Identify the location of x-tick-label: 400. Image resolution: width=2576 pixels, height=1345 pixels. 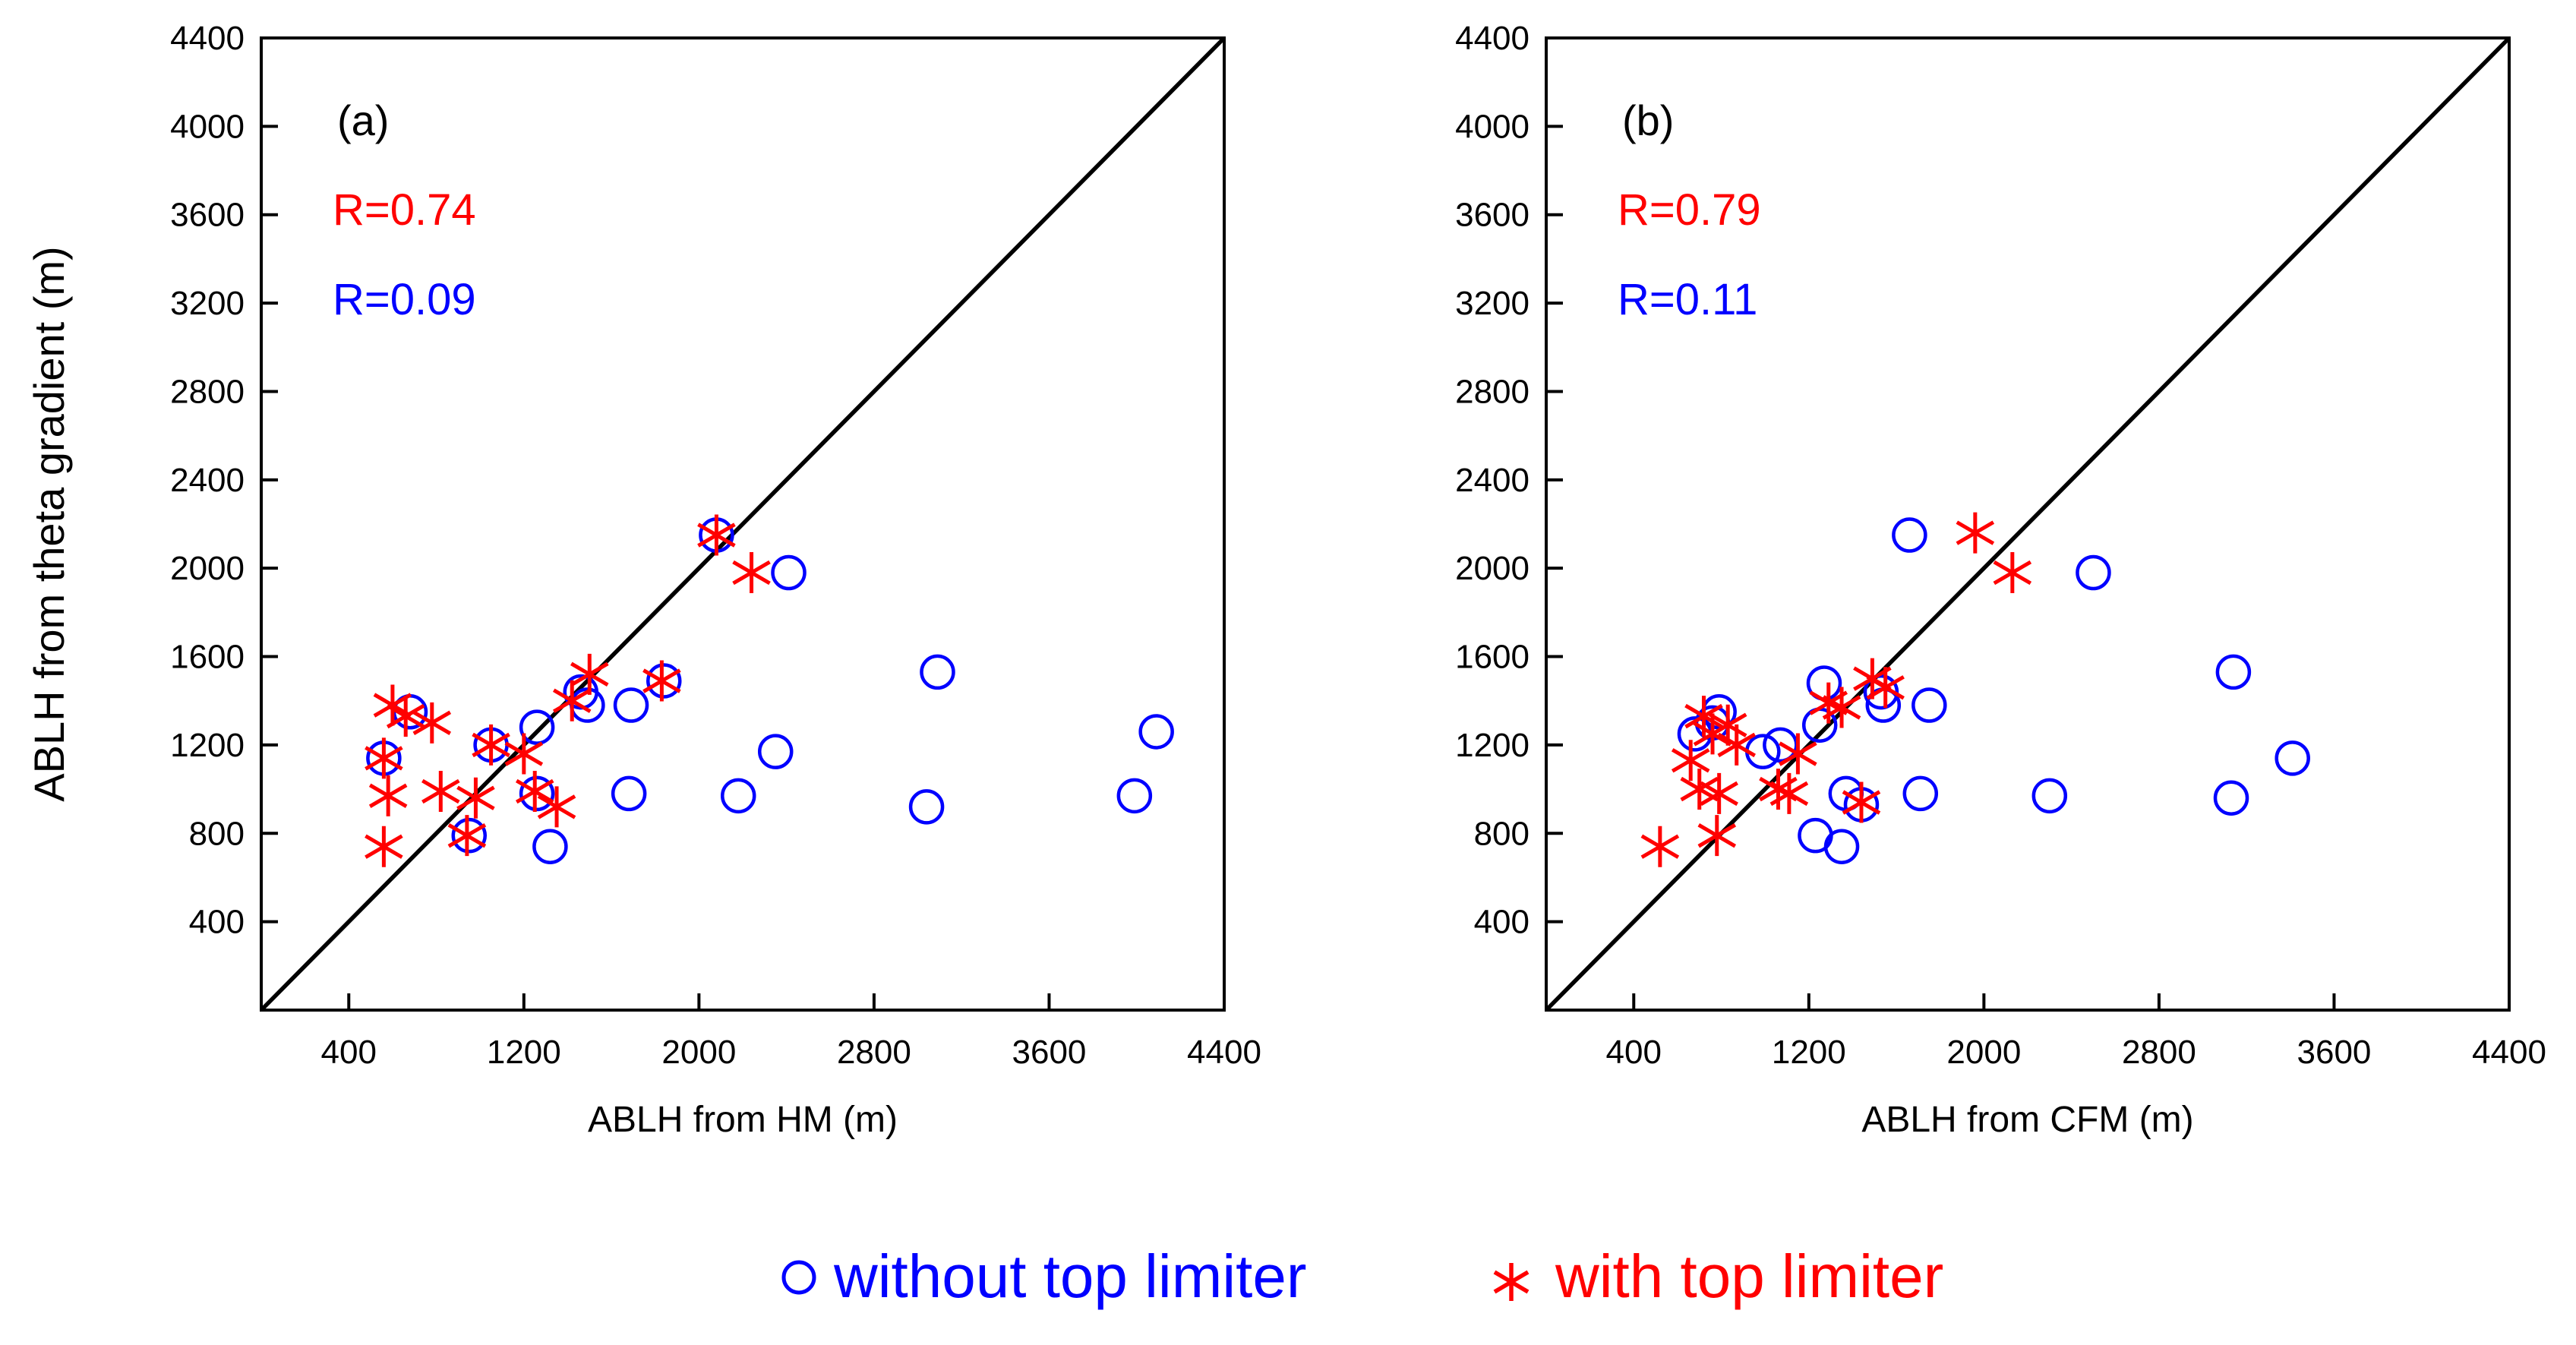
(349, 1052).